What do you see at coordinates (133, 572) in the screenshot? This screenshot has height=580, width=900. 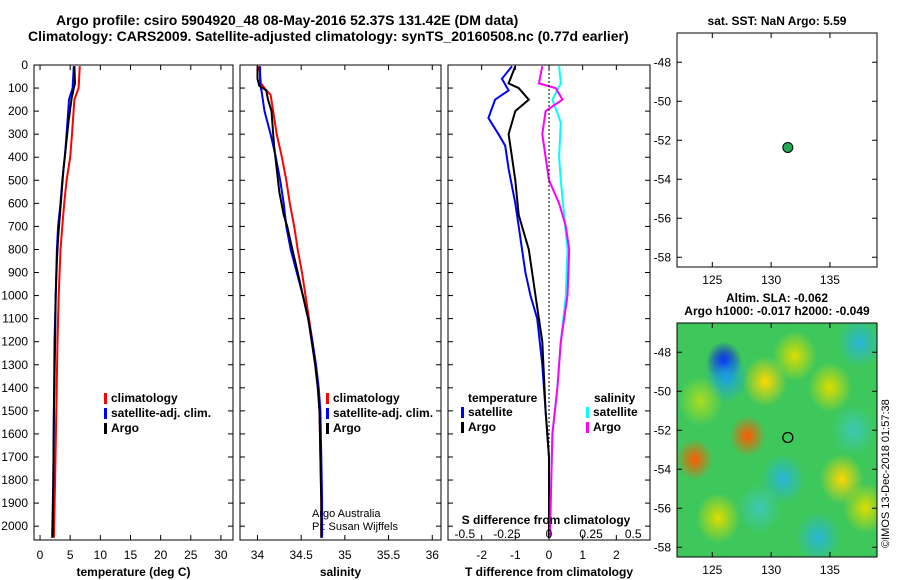 I see `xaxis-label-temperature: temperature (deg C)` at bounding box center [133, 572].